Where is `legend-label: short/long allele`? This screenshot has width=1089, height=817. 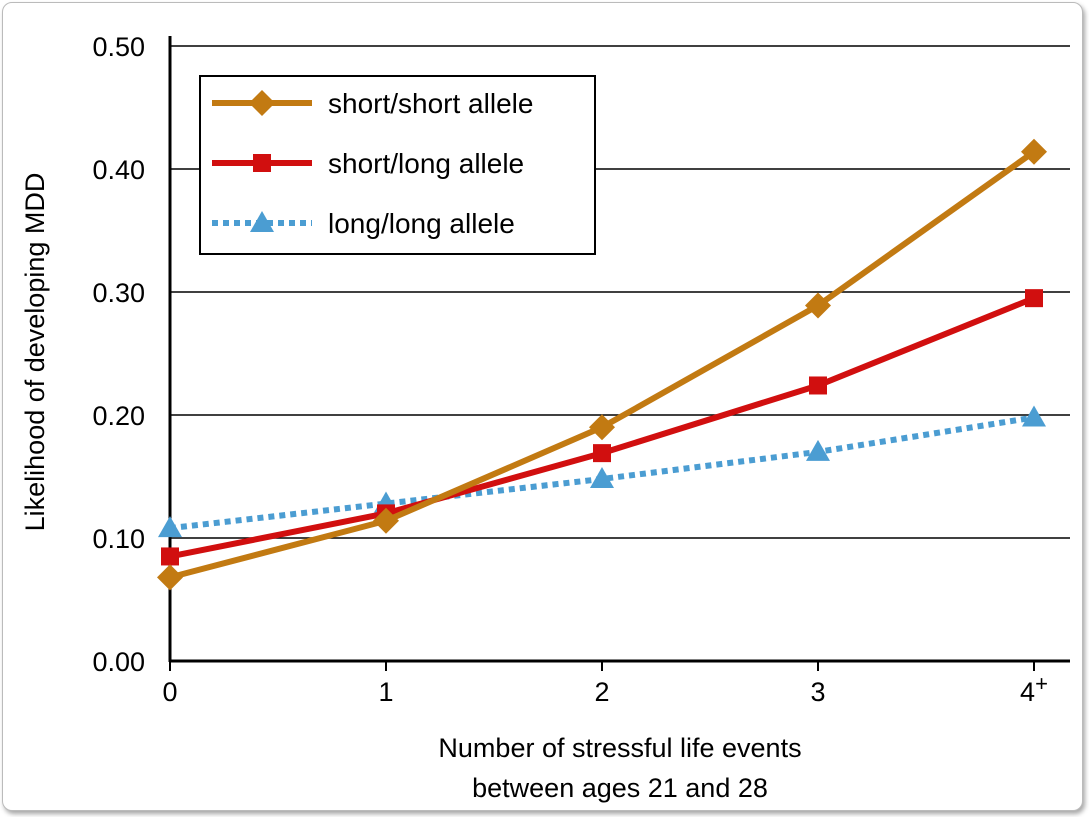
legend-label: short/long allele is located at coordinates (426, 163).